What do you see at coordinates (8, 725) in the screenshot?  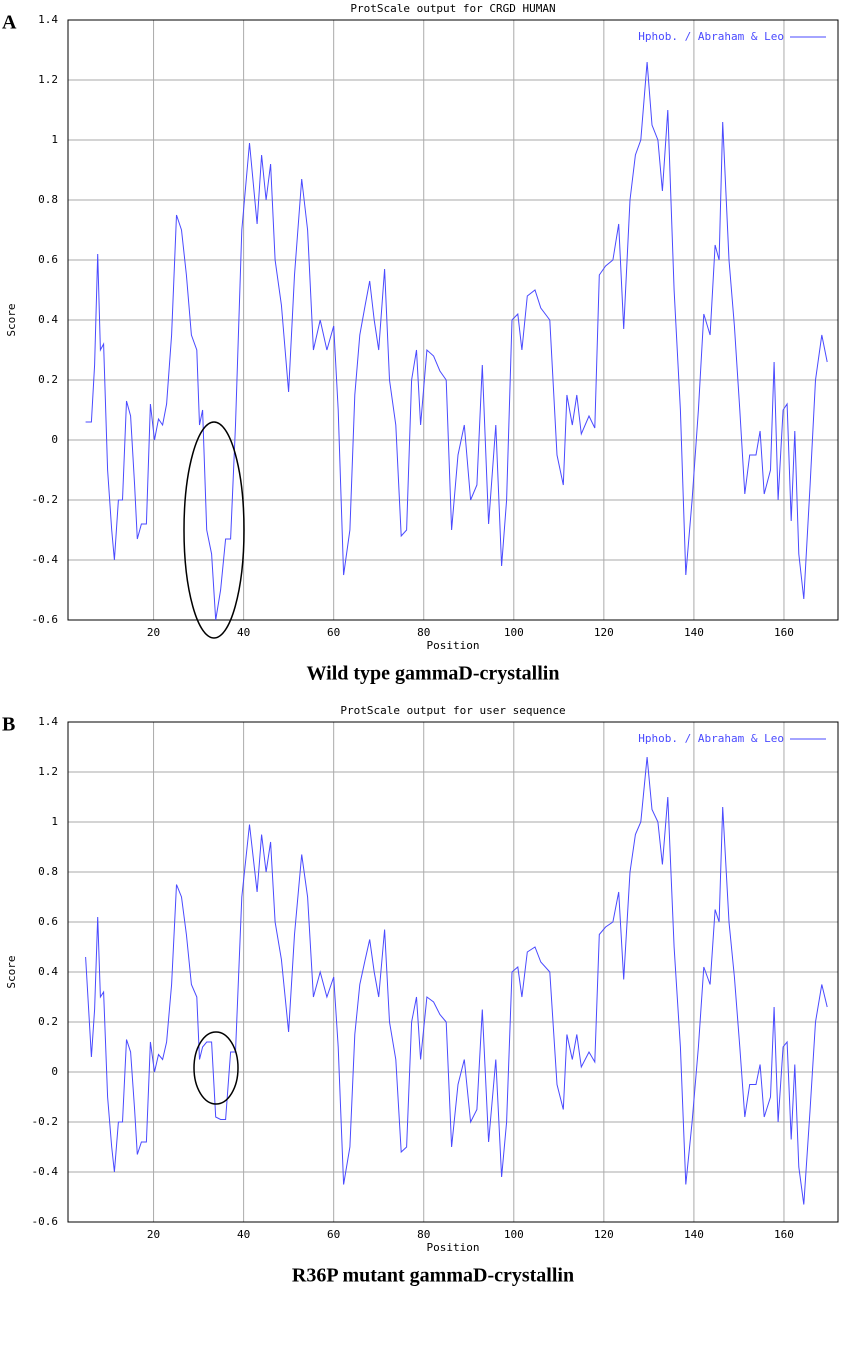 I see `panel-label: B` at bounding box center [8, 725].